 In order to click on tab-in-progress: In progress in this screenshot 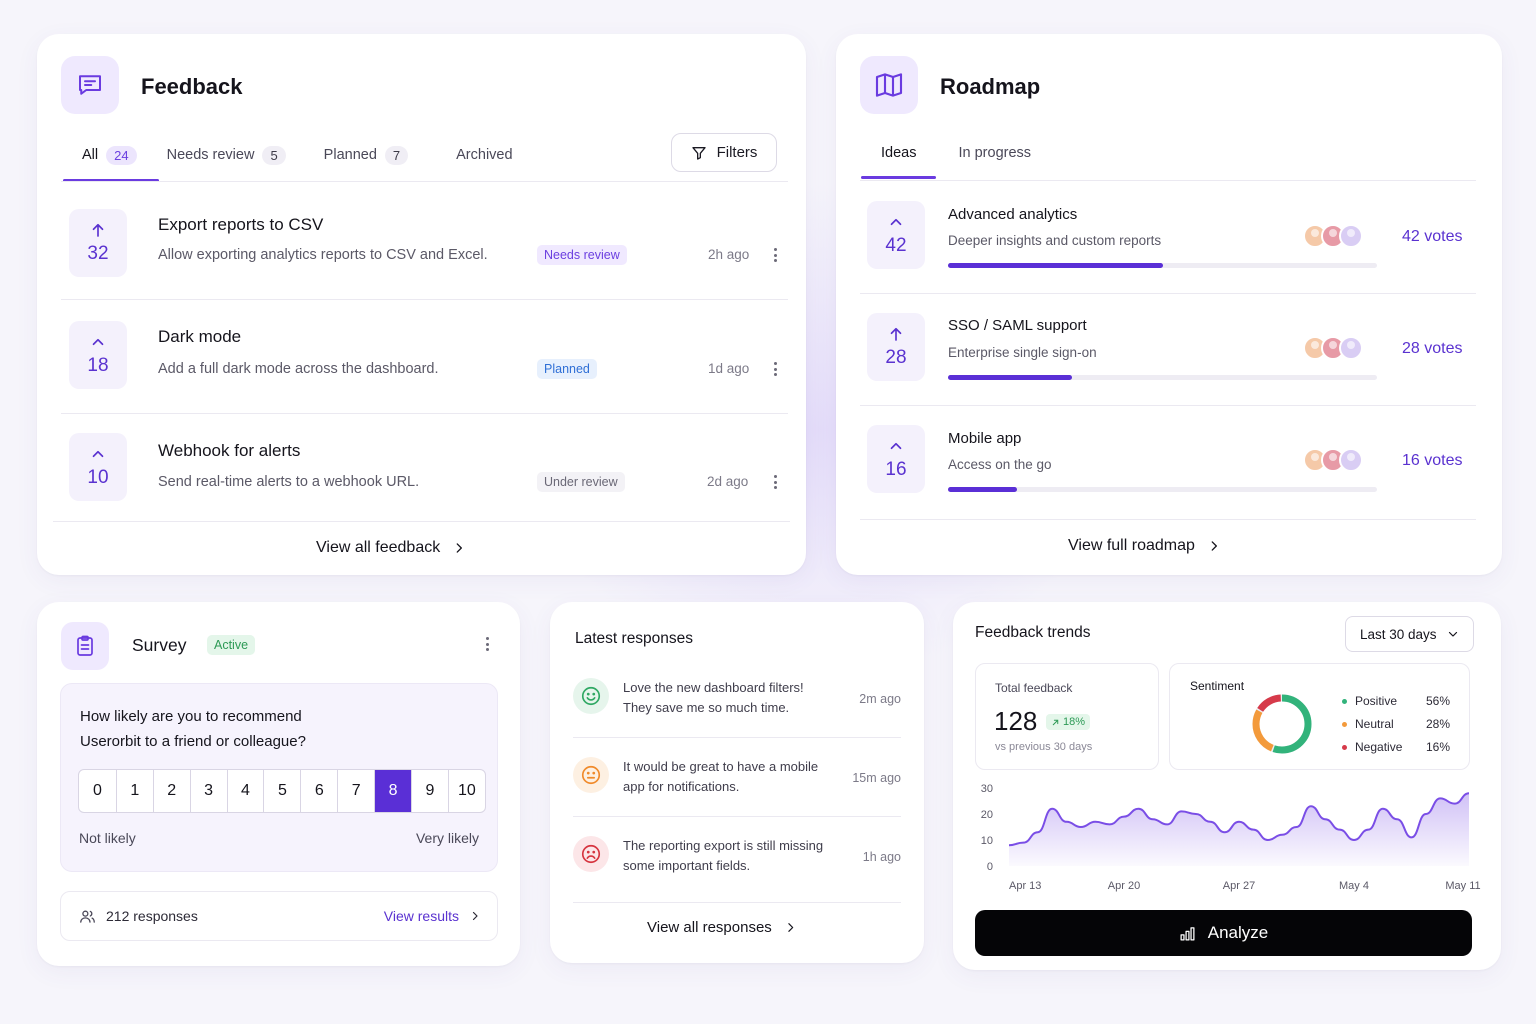, I will do `click(994, 153)`.